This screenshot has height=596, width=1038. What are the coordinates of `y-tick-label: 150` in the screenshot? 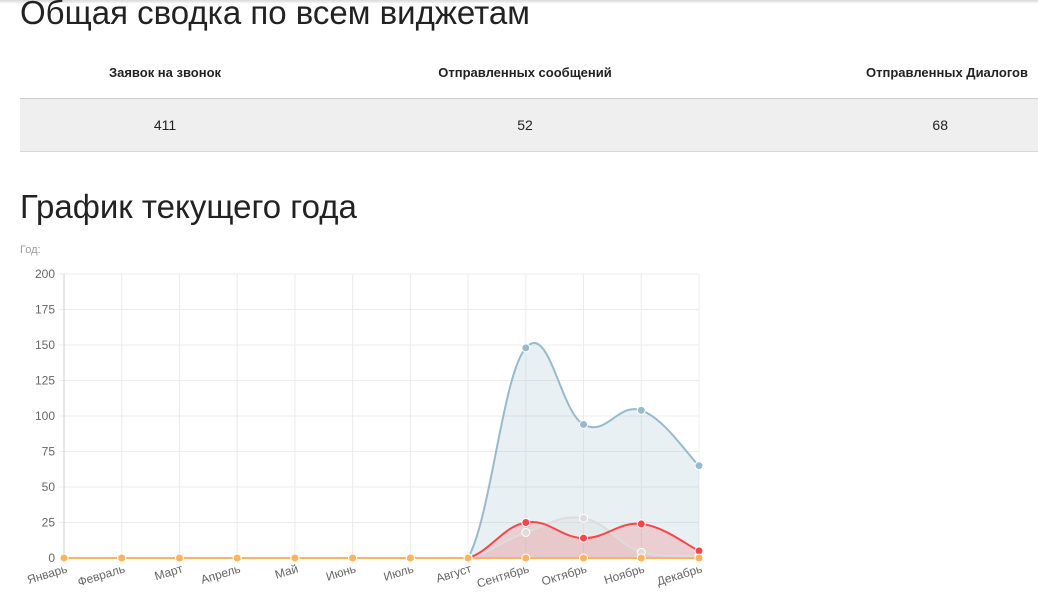 It's located at (45, 345).